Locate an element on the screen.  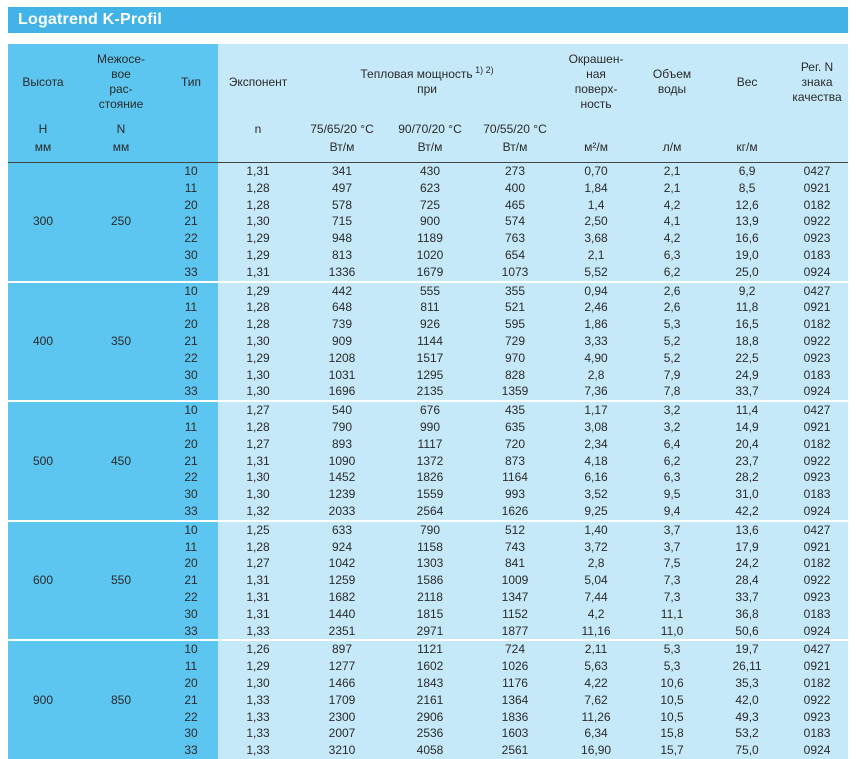
type-cell: 11 is located at coordinates (191, 666).